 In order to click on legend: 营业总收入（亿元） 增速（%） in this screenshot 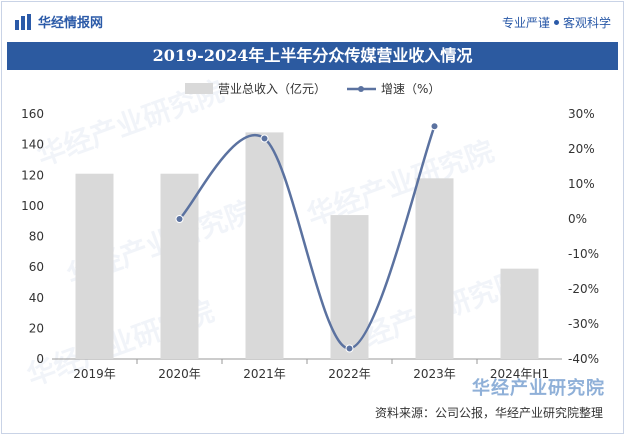, I will do `click(312, 88)`.